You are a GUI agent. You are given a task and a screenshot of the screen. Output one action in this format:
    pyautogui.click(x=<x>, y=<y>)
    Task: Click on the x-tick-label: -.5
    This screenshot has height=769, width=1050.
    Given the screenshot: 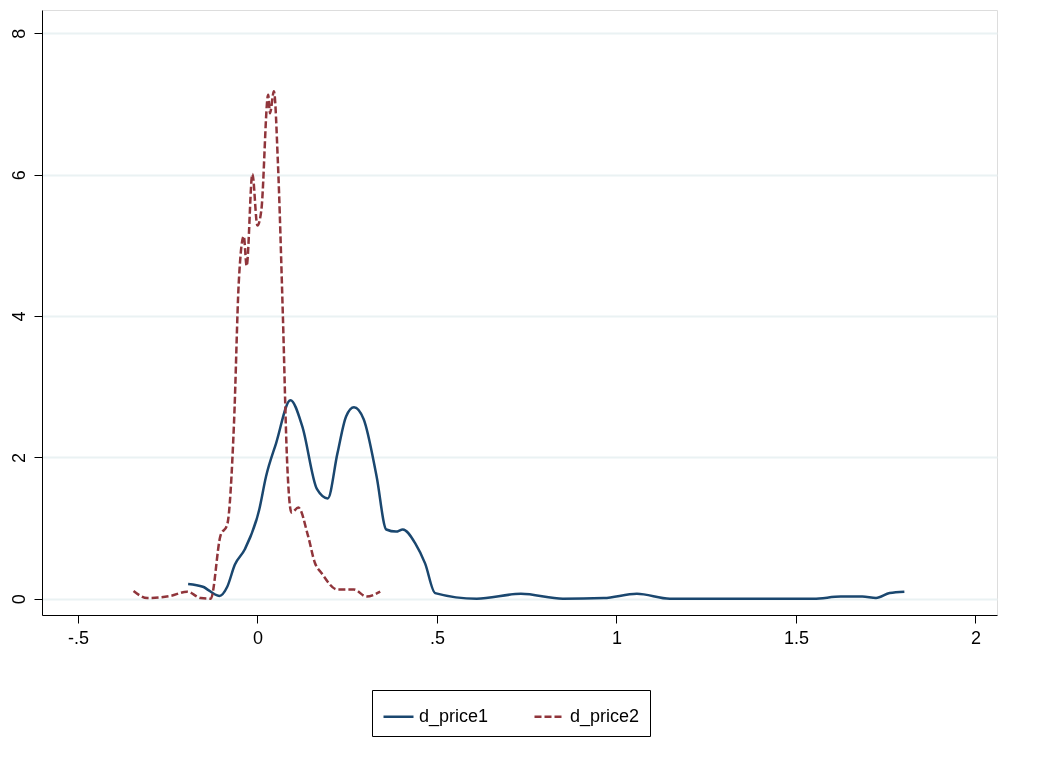 What is the action you would take?
    pyautogui.click(x=78, y=637)
    